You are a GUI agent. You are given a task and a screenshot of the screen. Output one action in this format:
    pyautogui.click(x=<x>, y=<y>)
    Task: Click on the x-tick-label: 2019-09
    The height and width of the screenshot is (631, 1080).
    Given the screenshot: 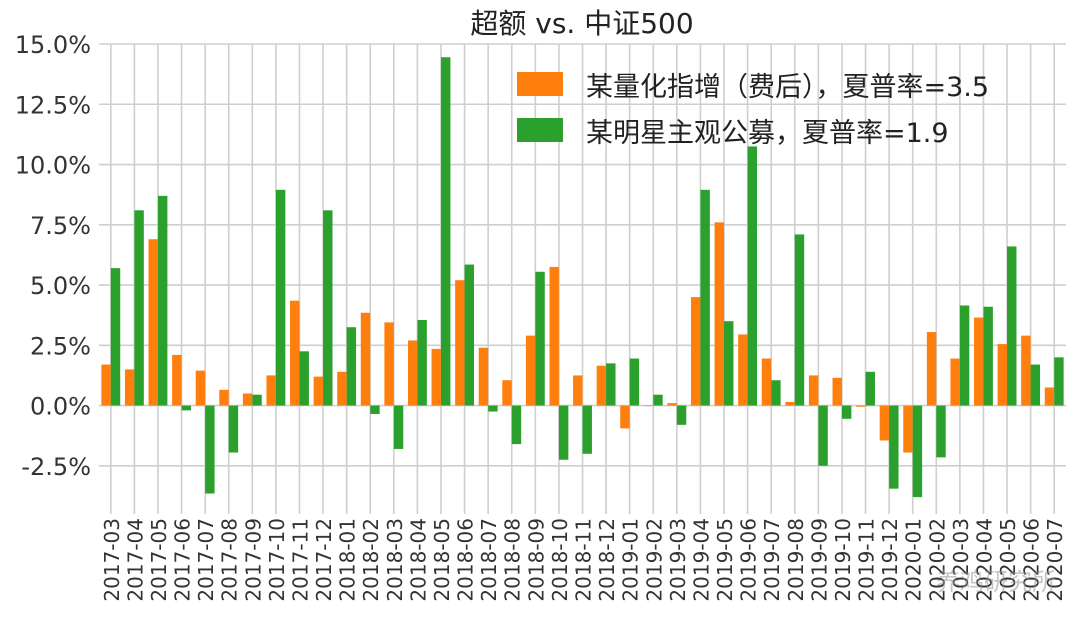 What is the action you would take?
    pyautogui.click(x=819, y=560)
    